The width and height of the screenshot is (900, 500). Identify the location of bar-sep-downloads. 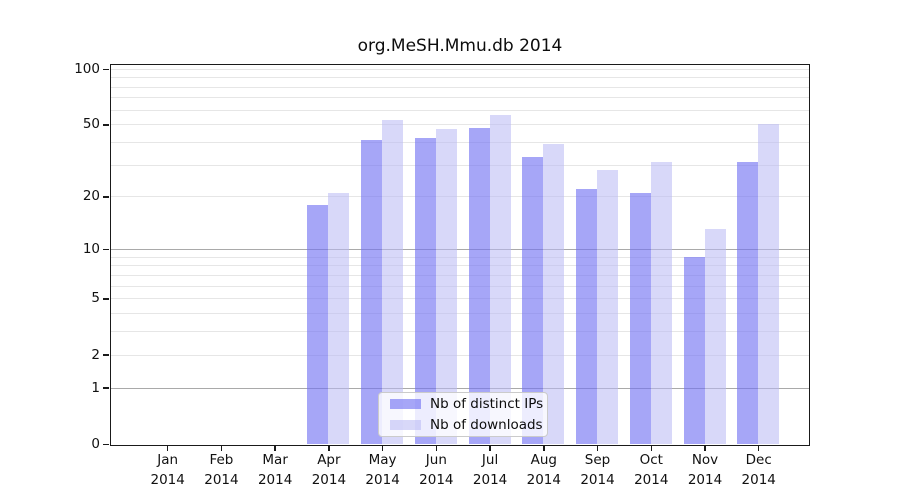
(608, 307).